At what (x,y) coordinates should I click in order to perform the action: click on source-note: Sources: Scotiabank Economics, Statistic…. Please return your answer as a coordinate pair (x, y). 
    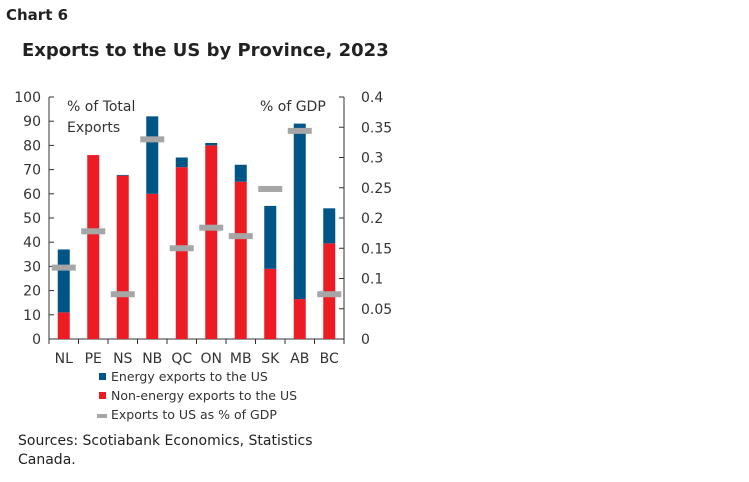
    Looking at the image, I should click on (165, 450).